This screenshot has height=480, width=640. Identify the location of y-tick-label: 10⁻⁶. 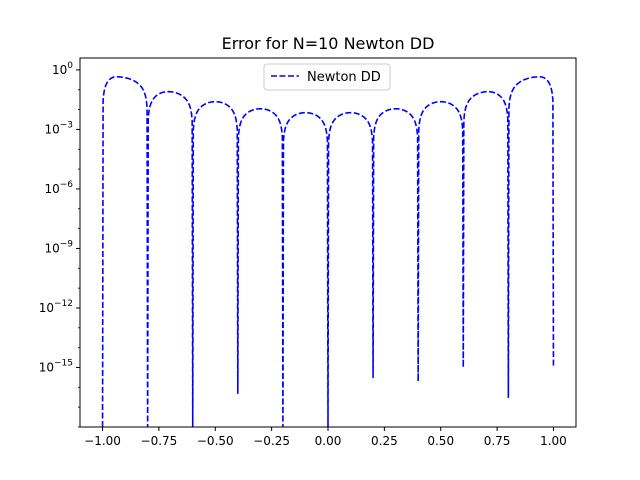
(58, 188).